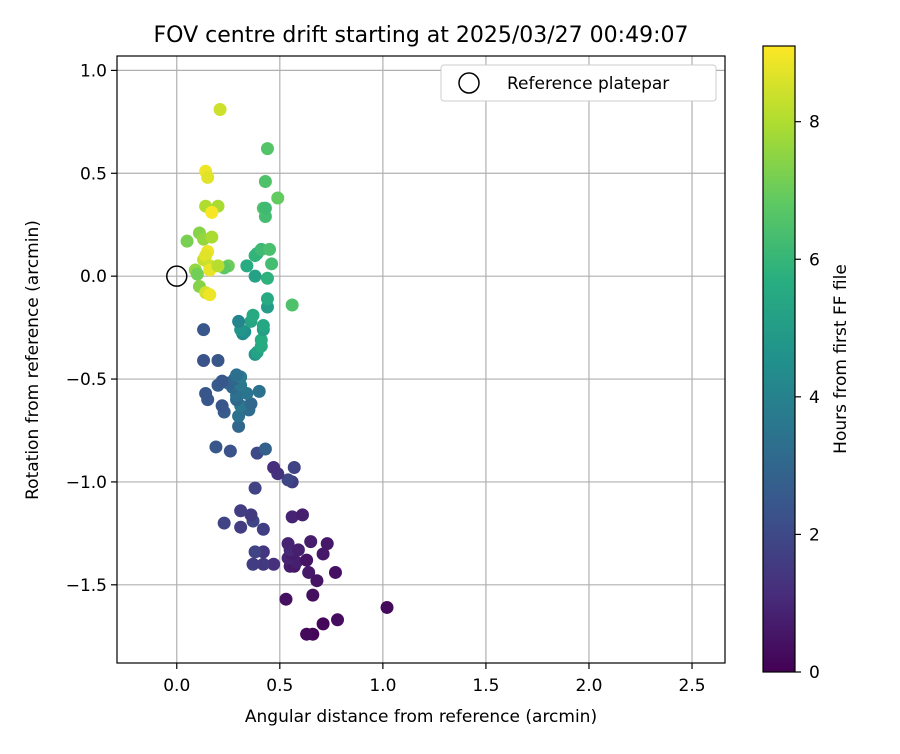 This screenshot has width=900, height=754. Describe the element at coordinates (91, 328) in the screenshot. I see `y-axis-ticks: 1.0 0.5 0.0 −0.5 −1.0 −1.5` at that location.